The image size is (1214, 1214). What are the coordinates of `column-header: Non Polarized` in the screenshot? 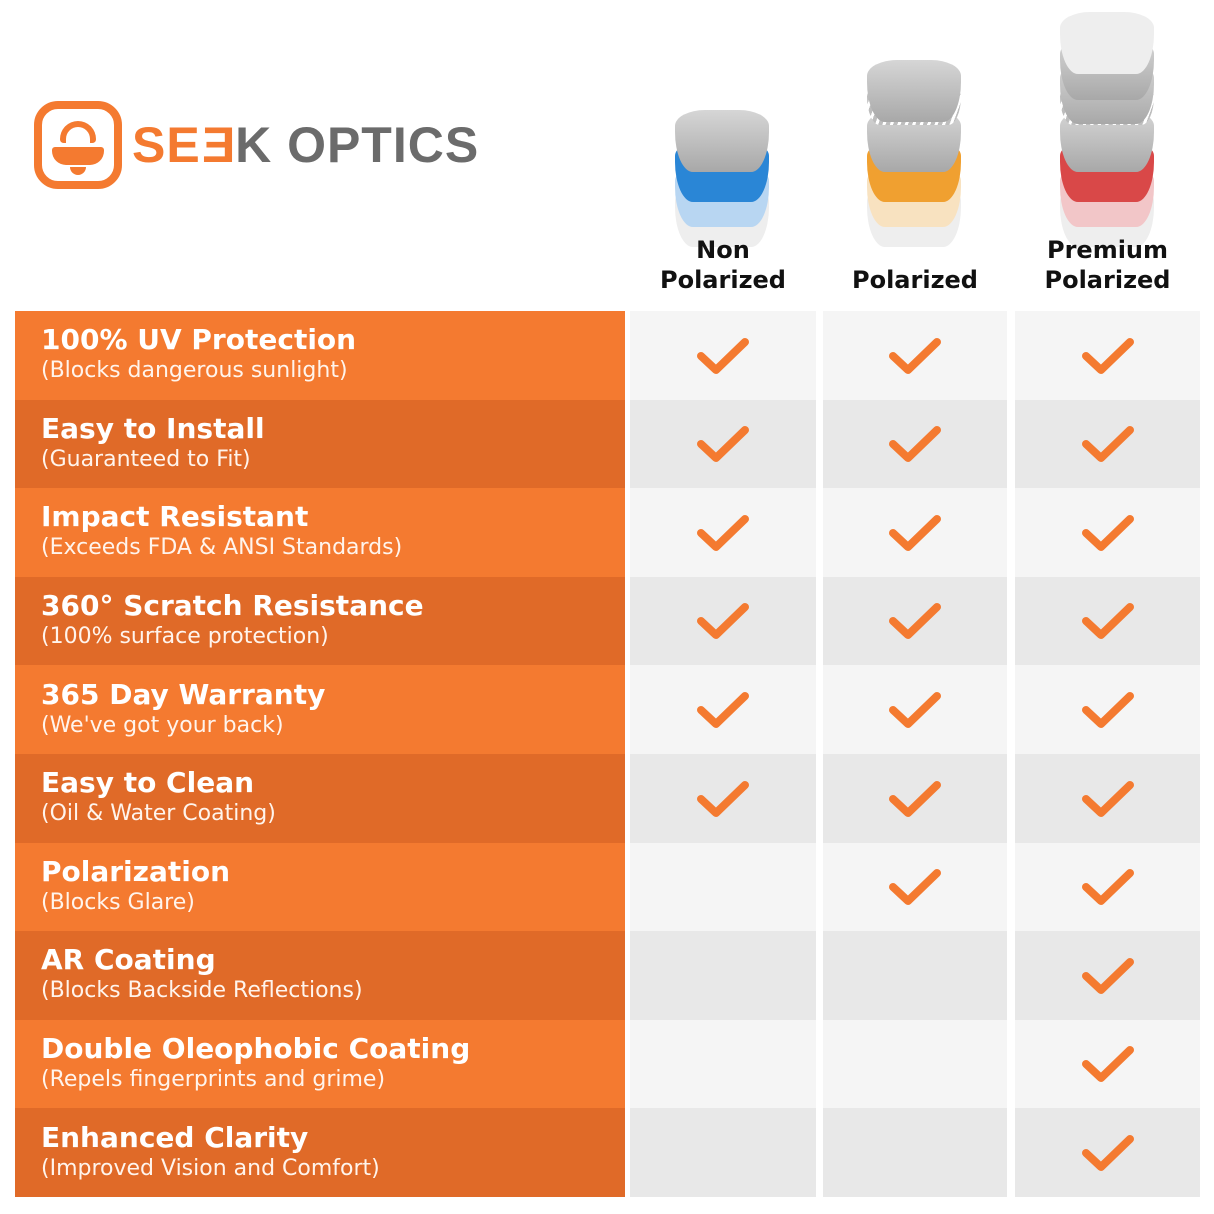 It's located at (723, 155).